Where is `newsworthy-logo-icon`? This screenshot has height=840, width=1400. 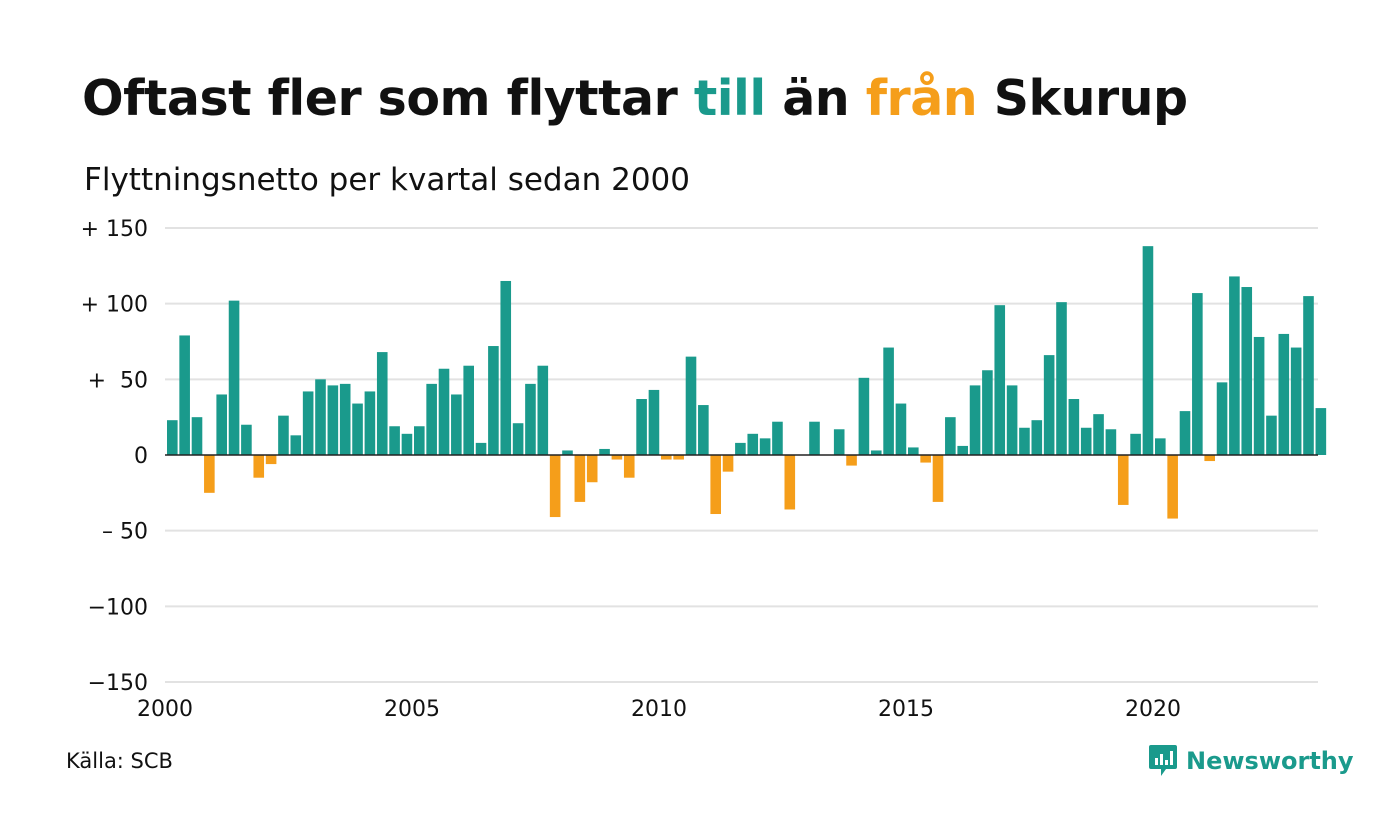
newsworthy-logo-icon is located at coordinates (1163, 760).